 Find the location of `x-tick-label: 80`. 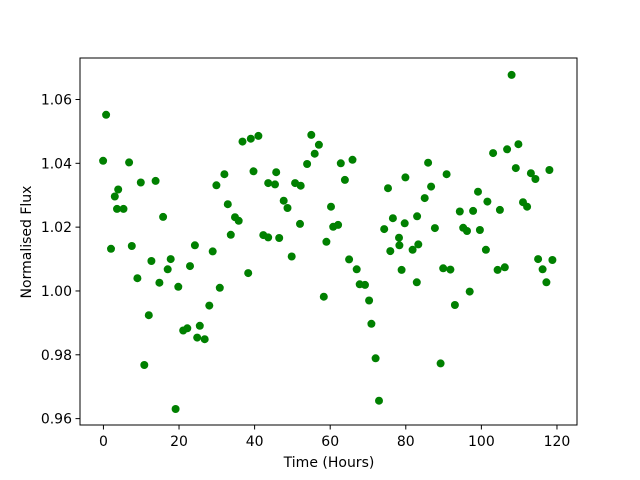

x-tick-label: 80 is located at coordinates (406, 442).